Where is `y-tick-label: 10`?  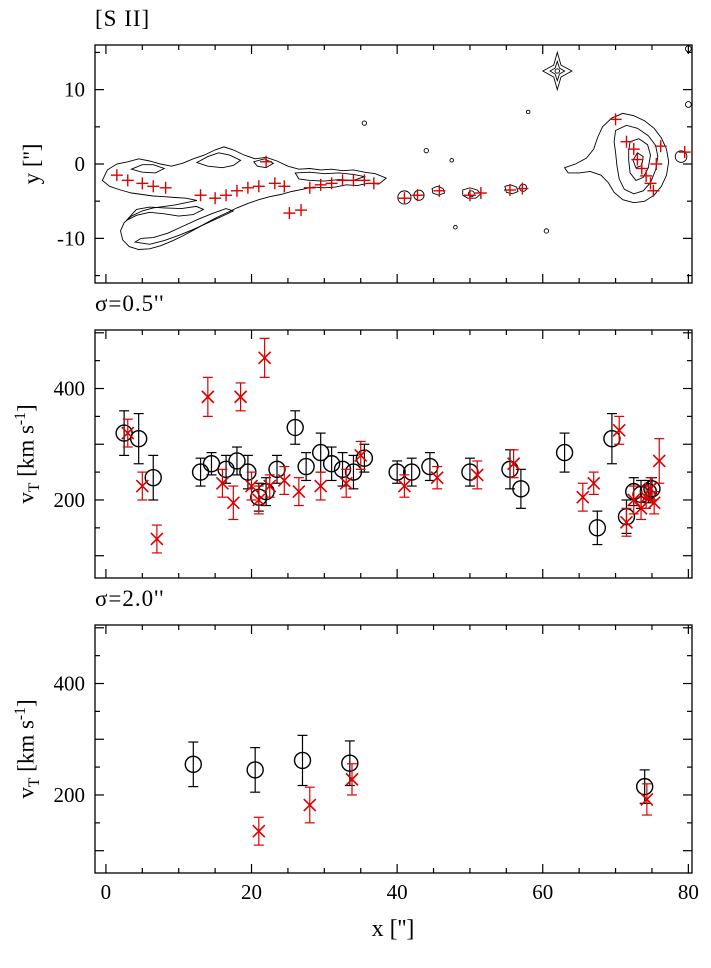
y-tick-label: 10 is located at coordinates (74, 90).